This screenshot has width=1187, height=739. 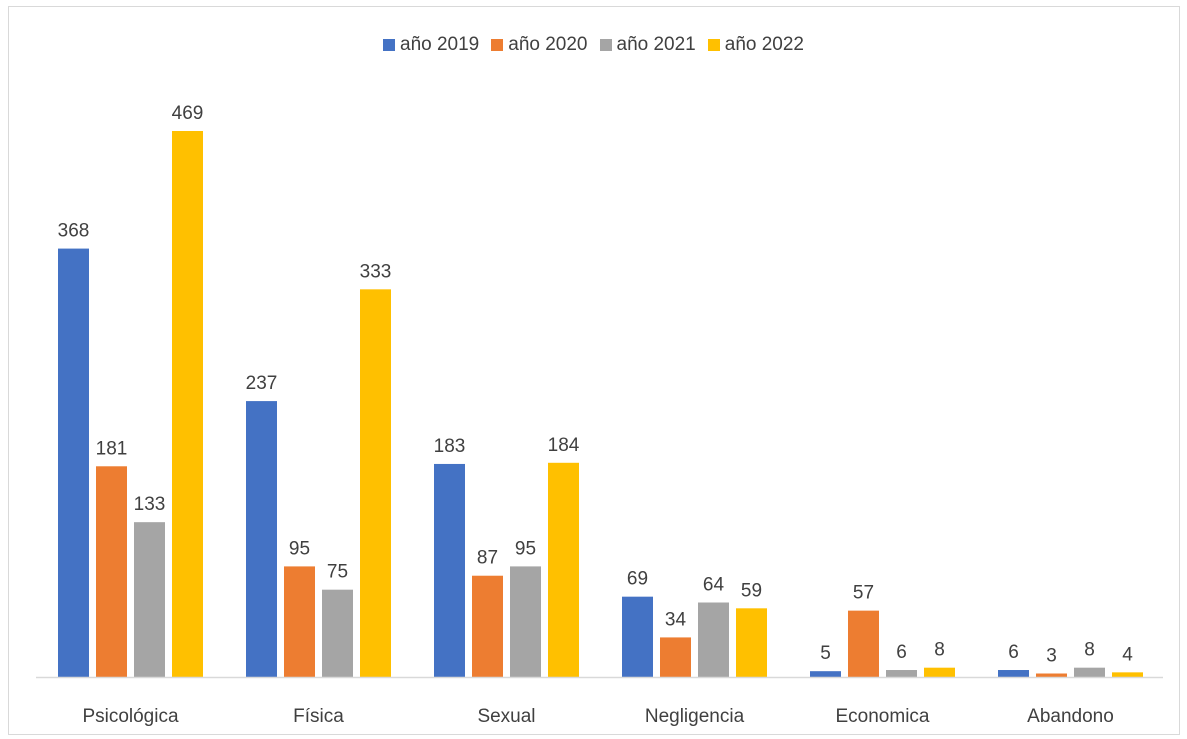 I want to click on bar-negligencia-año-2019, so click(x=637, y=636).